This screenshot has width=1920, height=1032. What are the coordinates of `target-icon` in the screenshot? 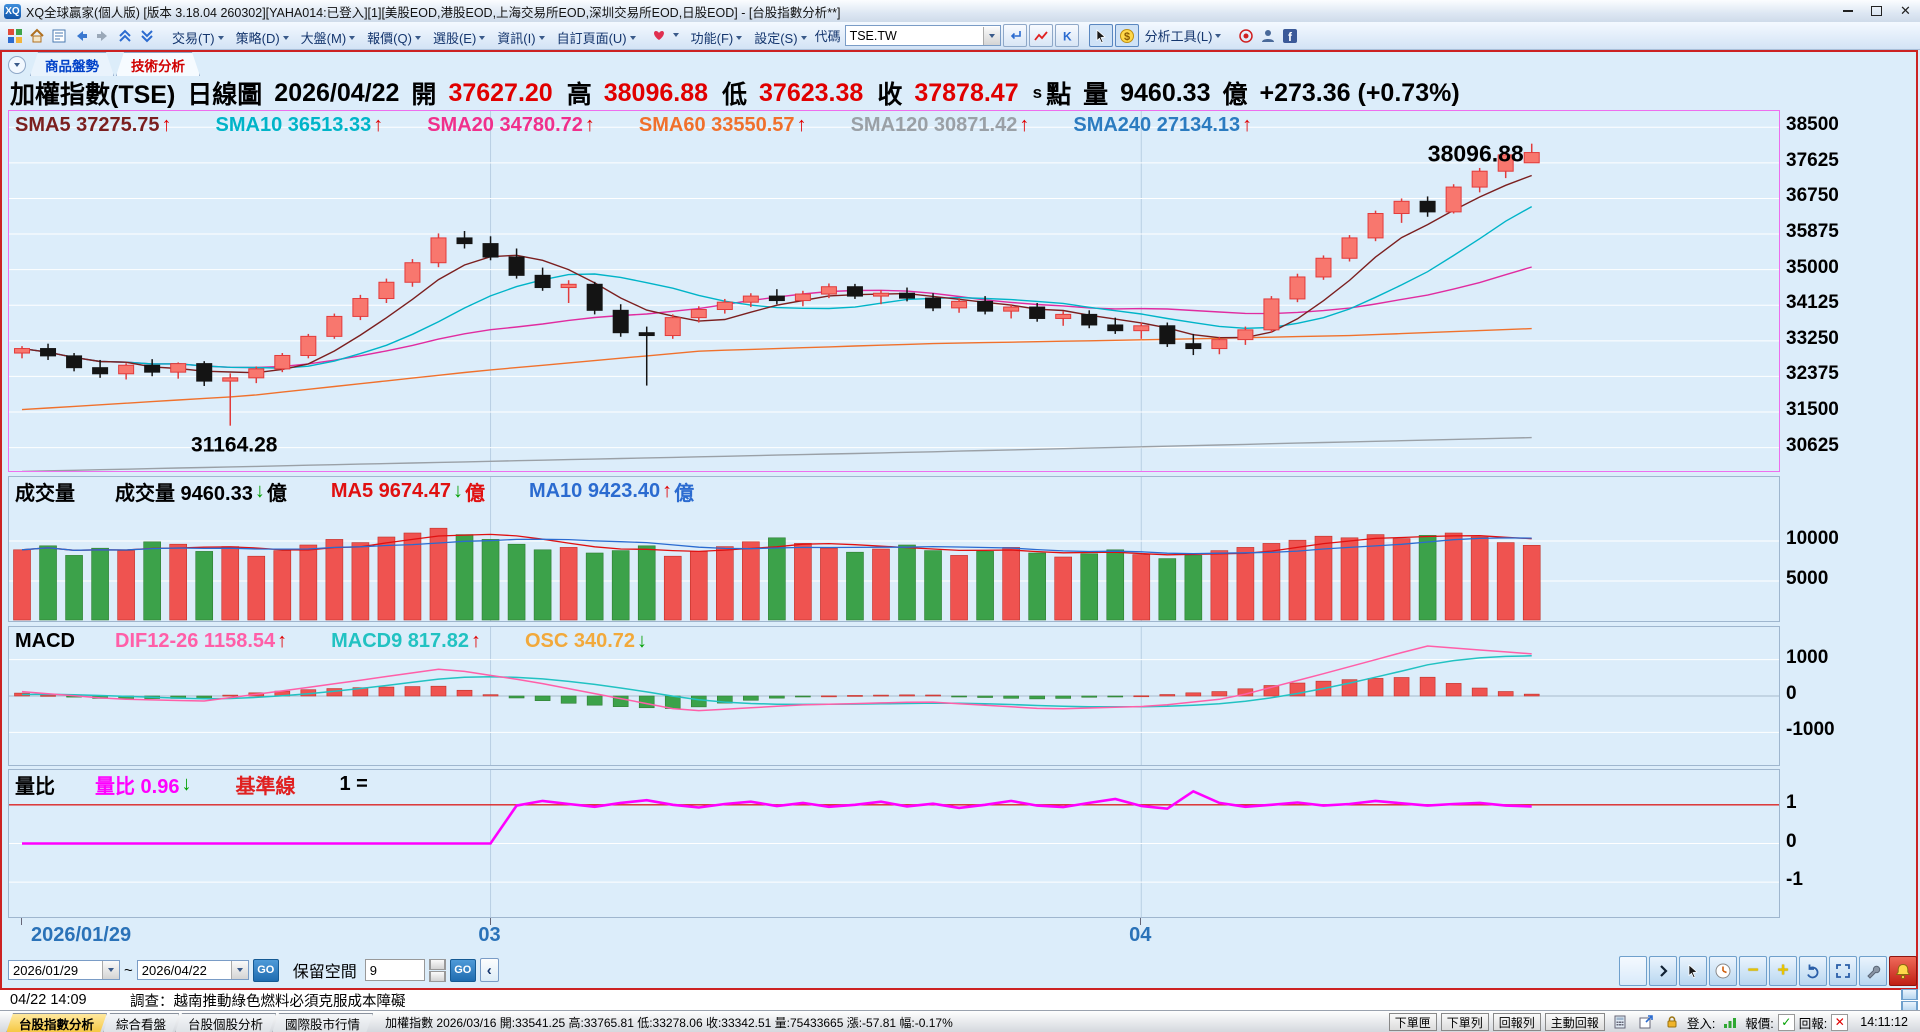 It's located at (1246, 36).